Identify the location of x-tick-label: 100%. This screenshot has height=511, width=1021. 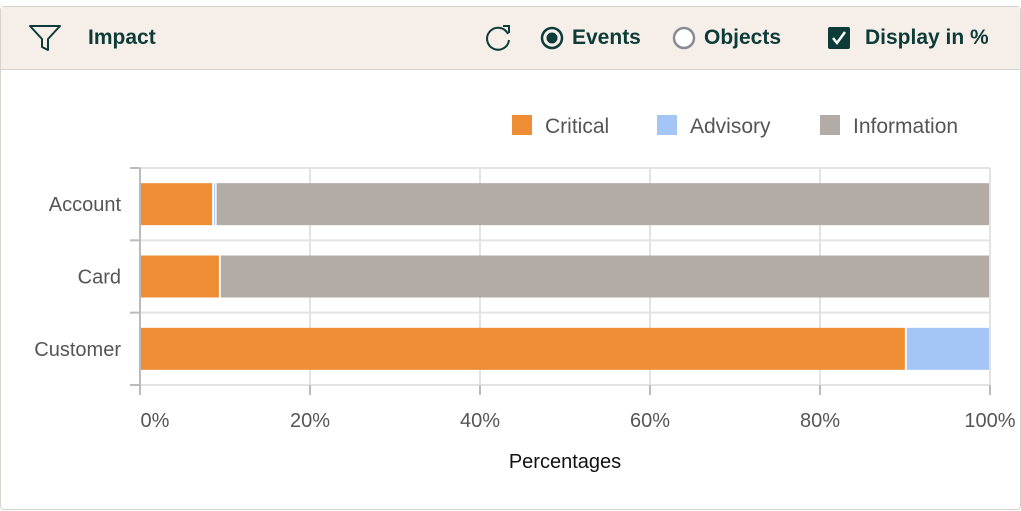
(989, 421).